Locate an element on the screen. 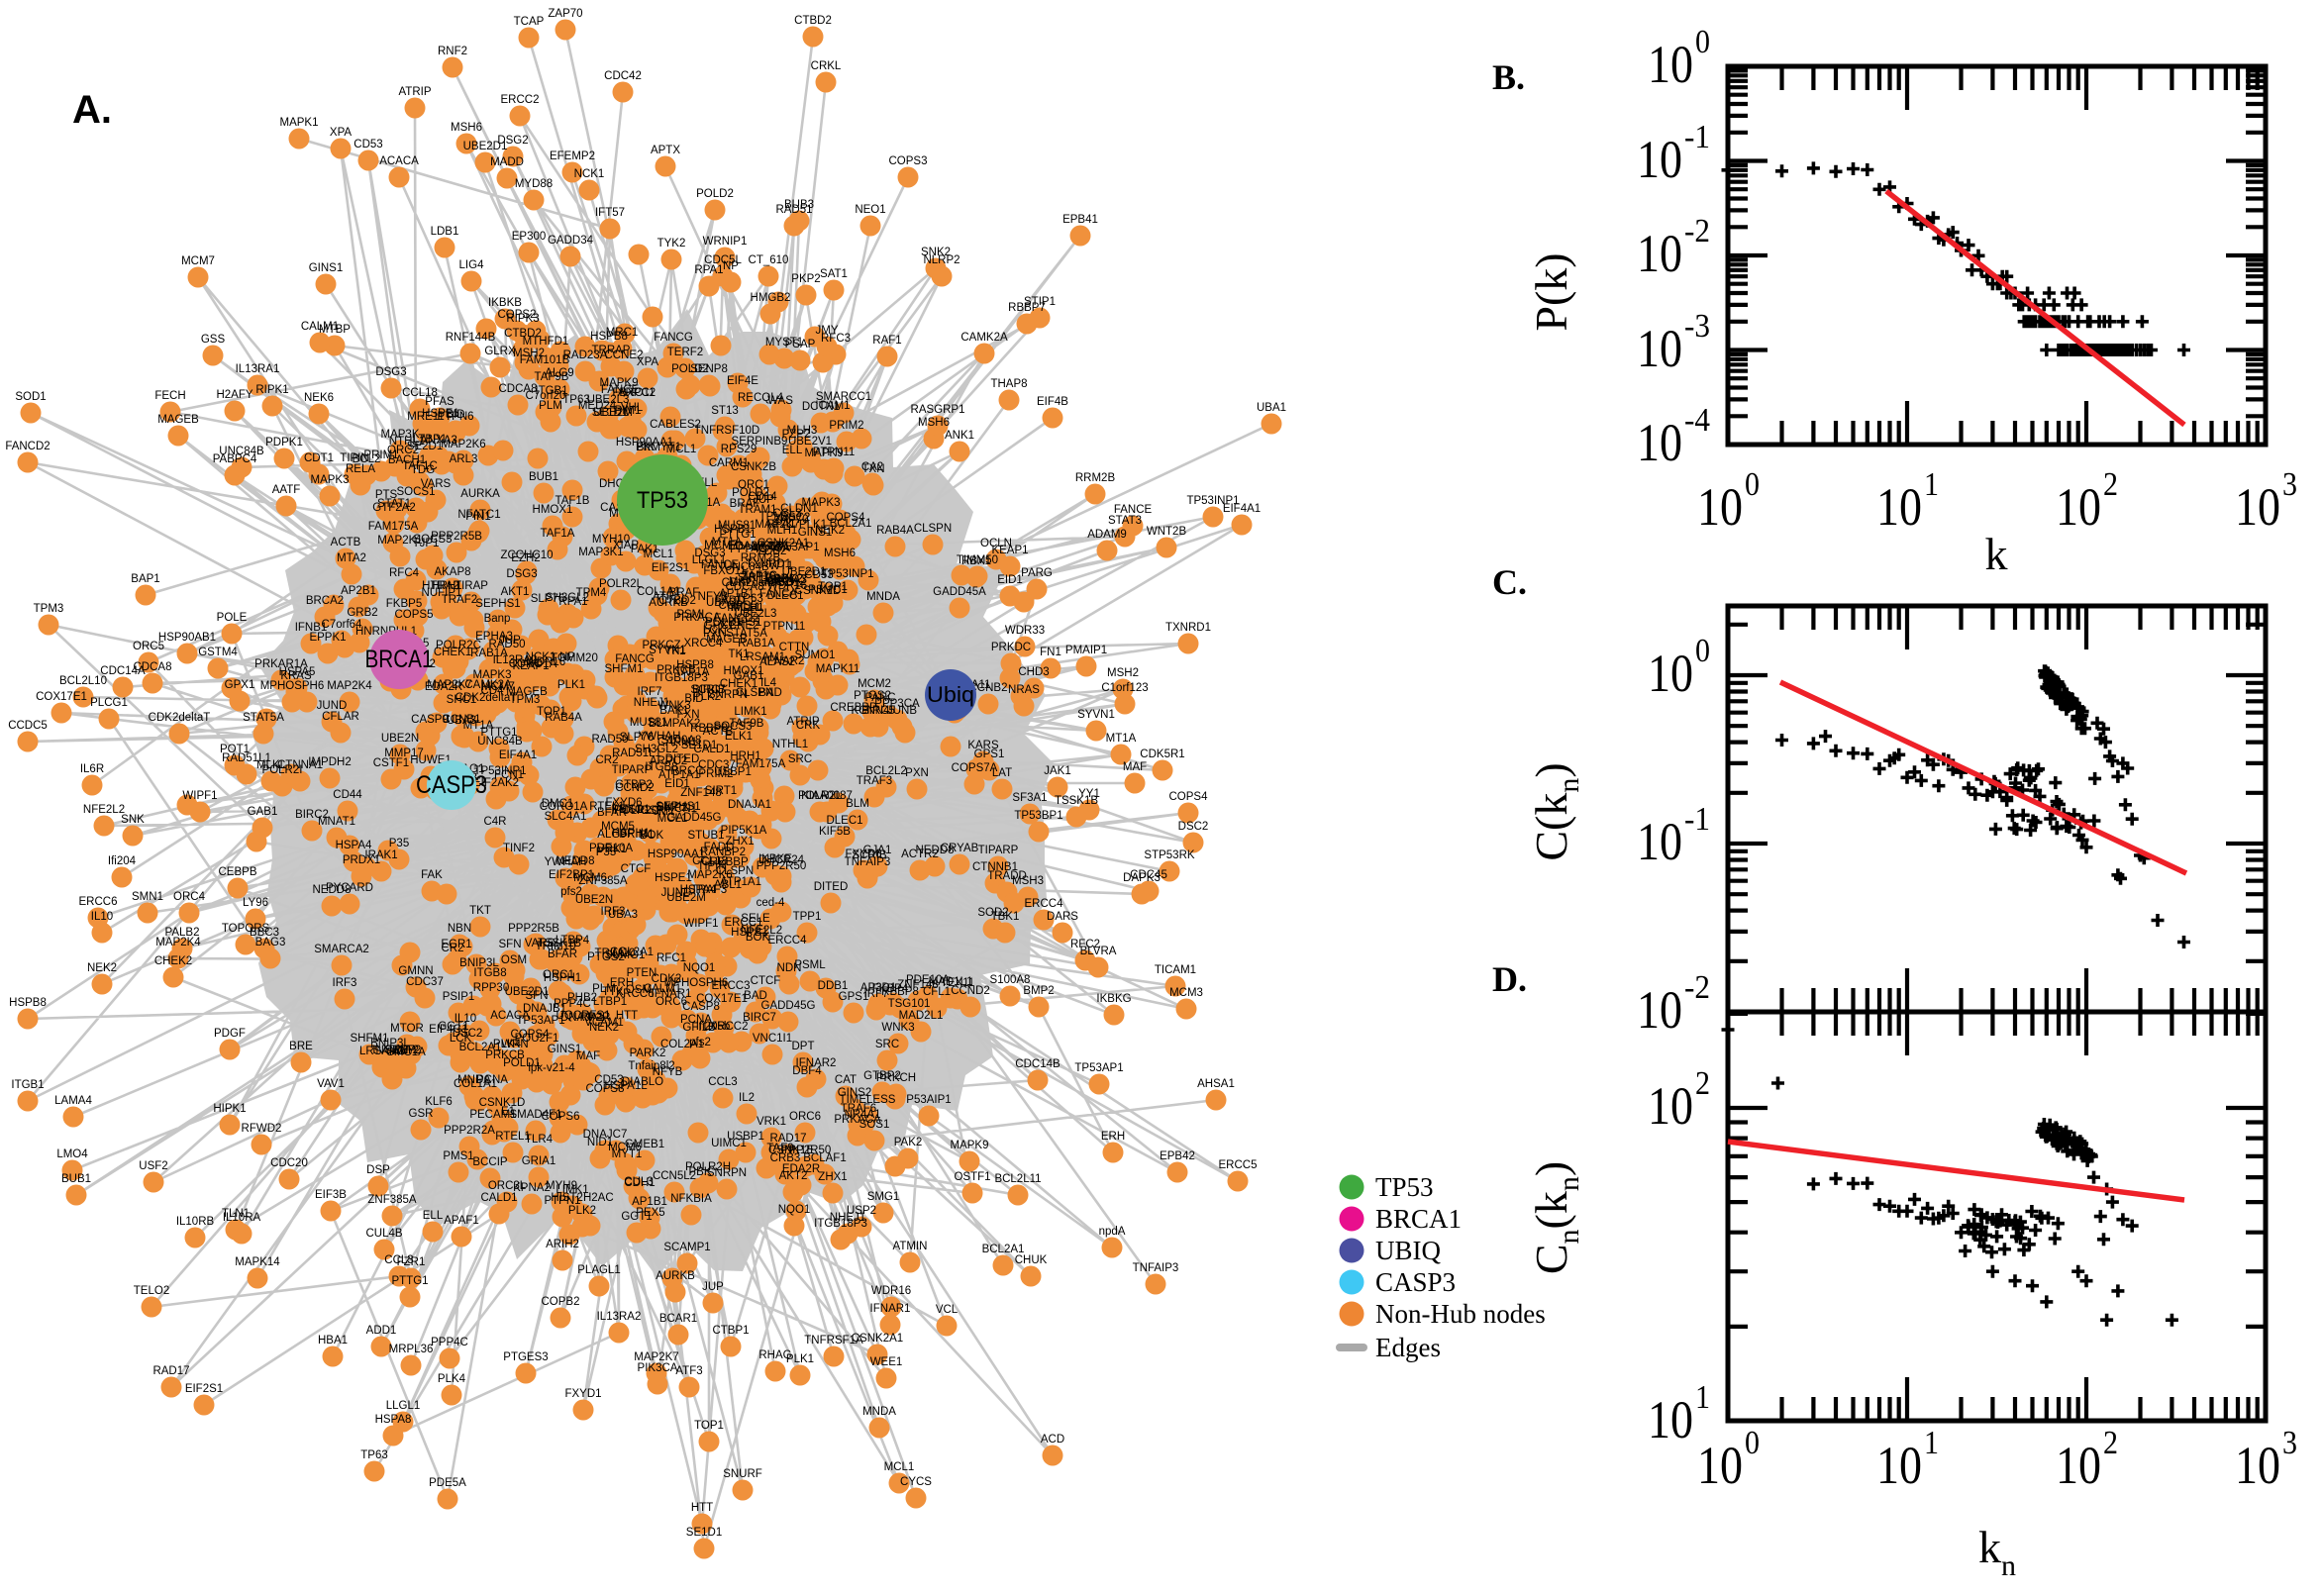 The image size is (2323, 1596). svg-text: AHSA1 is located at coordinates (1216, 1084).